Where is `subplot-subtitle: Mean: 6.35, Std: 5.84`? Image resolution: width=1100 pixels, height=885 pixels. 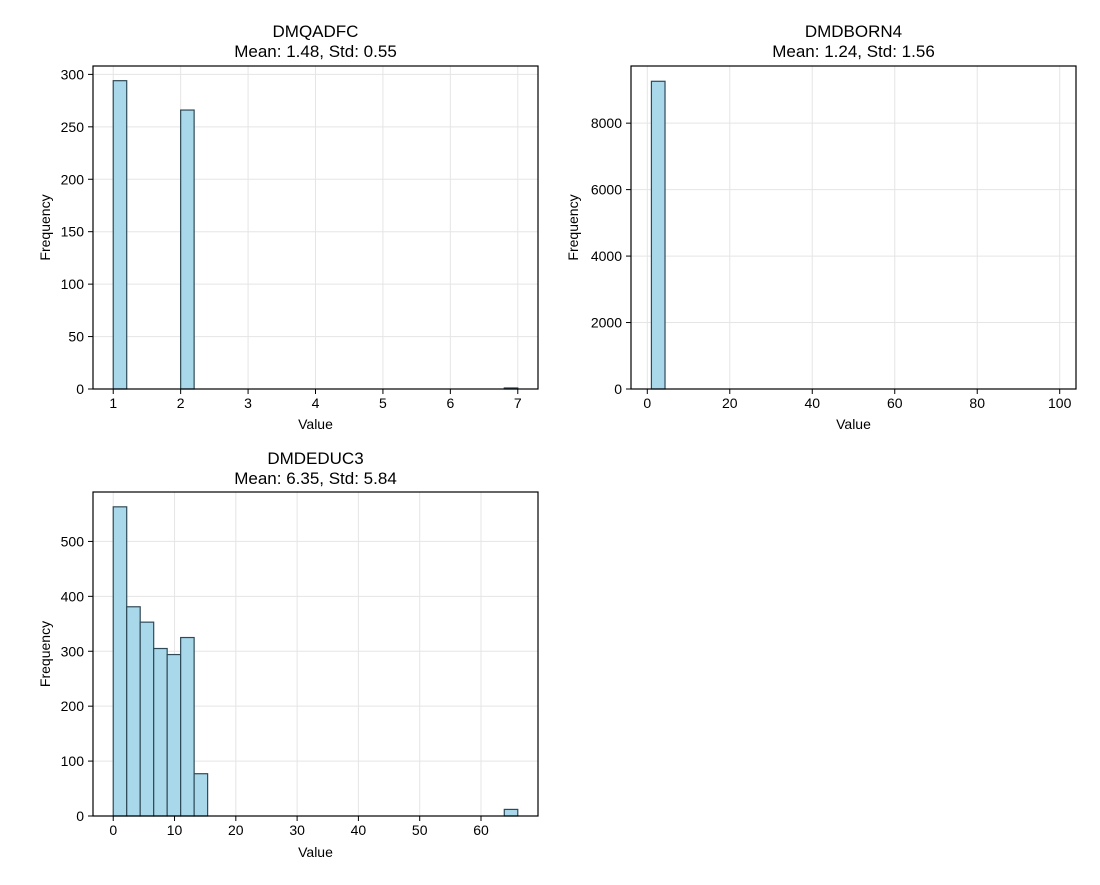 subplot-subtitle: Mean: 6.35, Std: 5.84 is located at coordinates (315, 478).